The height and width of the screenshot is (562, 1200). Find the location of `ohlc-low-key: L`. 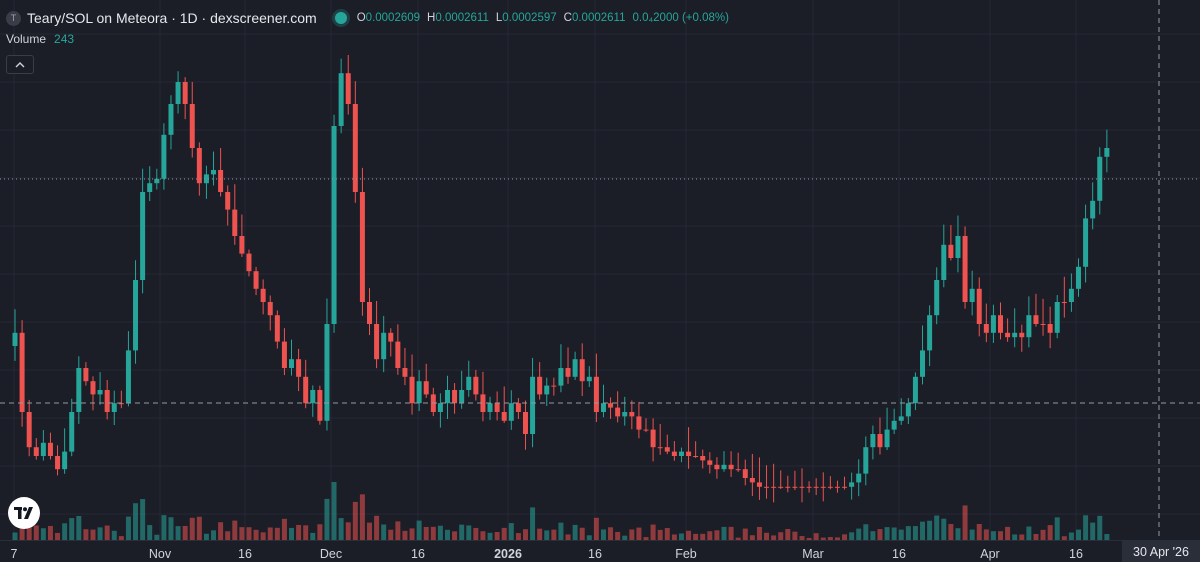

ohlc-low-key: L is located at coordinates (499, 18).